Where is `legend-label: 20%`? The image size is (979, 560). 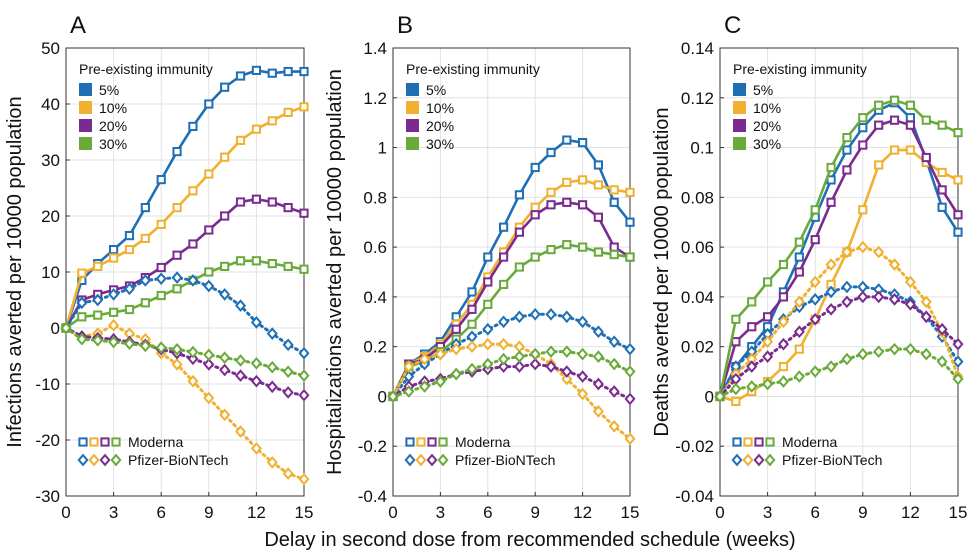
legend-label: 20% is located at coordinates (767, 126).